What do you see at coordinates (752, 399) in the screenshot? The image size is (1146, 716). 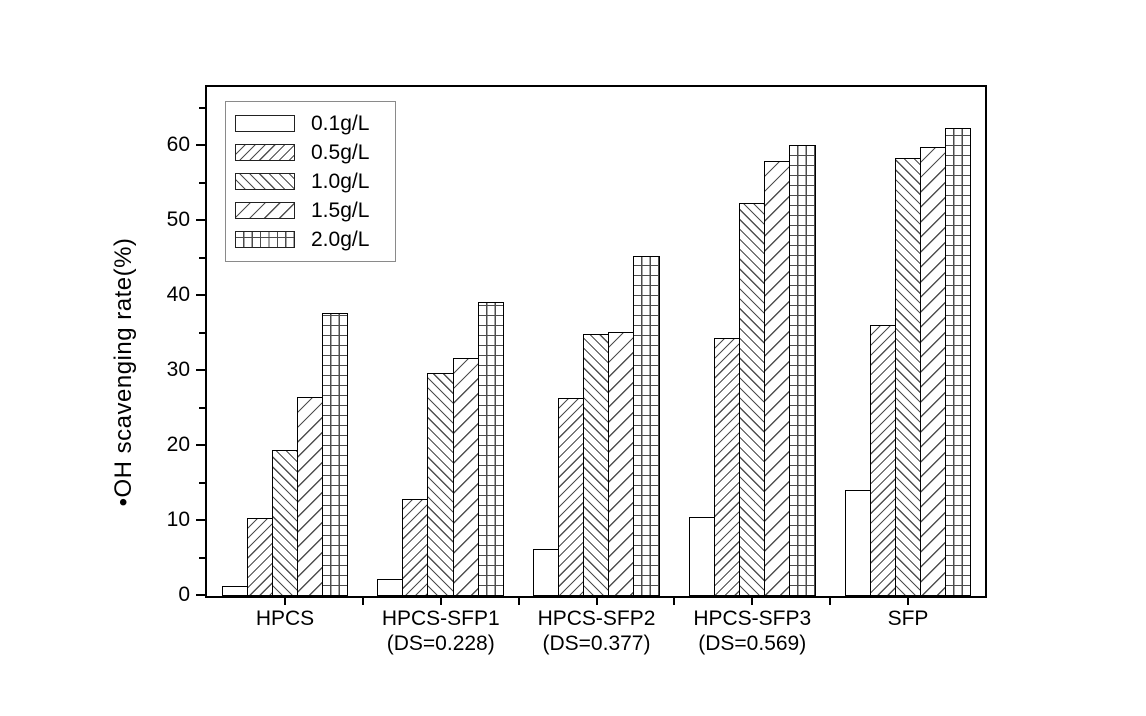 I see `bar-hpcs-sfp3-1-0g-l` at bounding box center [752, 399].